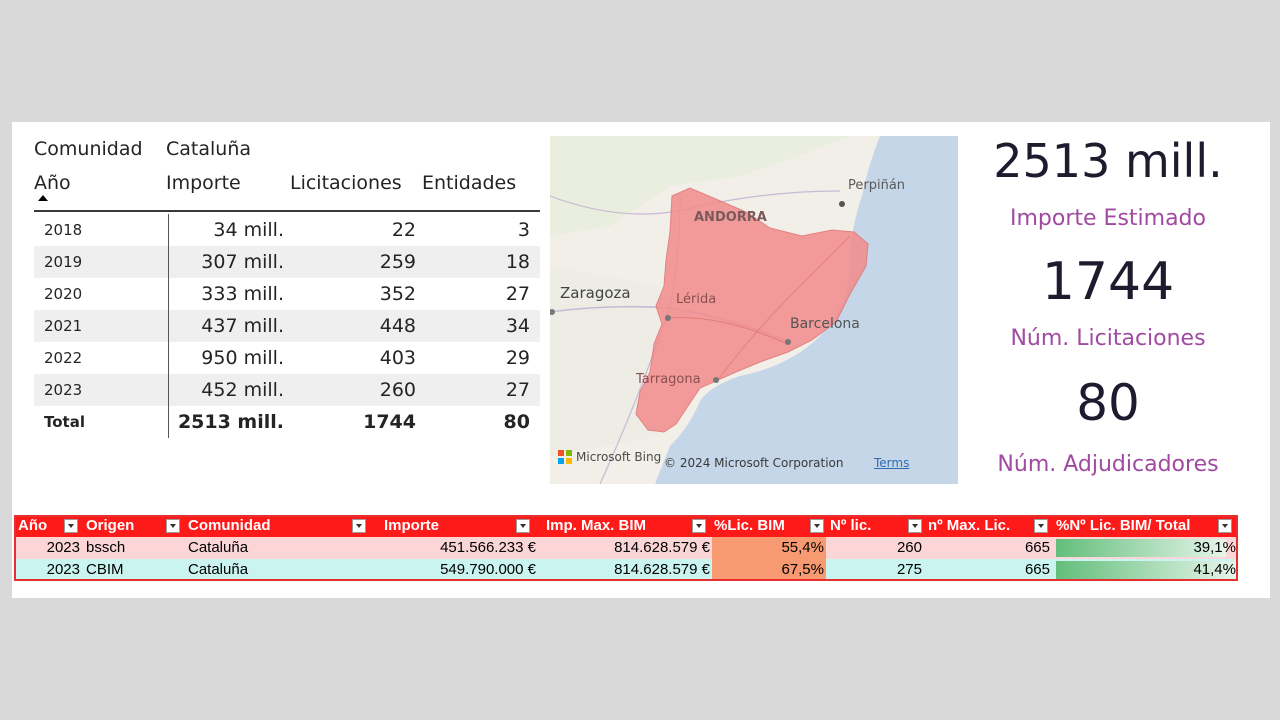  I want to click on pct-total-databar, so click(1141, 548).